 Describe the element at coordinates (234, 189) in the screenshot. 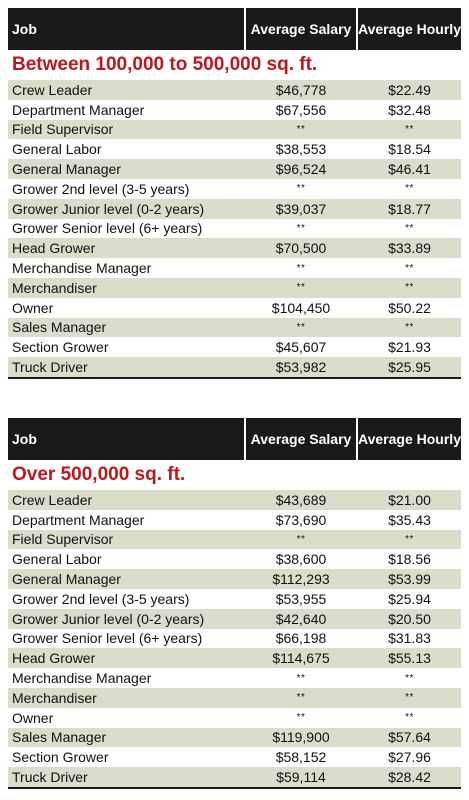

I see `table-row: Grower 2nd level (3-5 years) ** **` at that location.